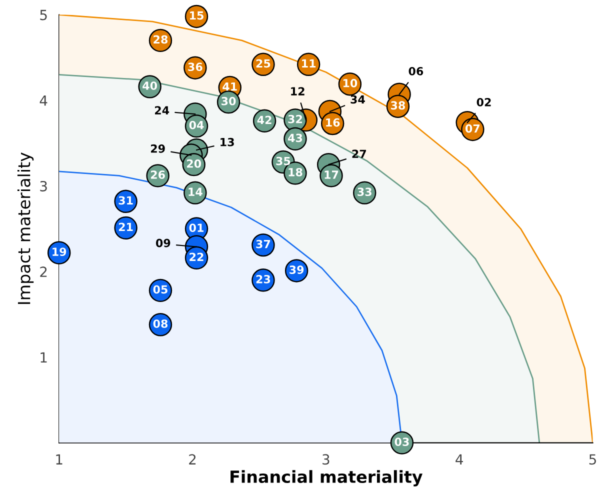 This screenshot has height=492, width=603. What do you see at coordinates (43, 357) in the screenshot?
I see `y-tick-label: 1` at bounding box center [43, 357].